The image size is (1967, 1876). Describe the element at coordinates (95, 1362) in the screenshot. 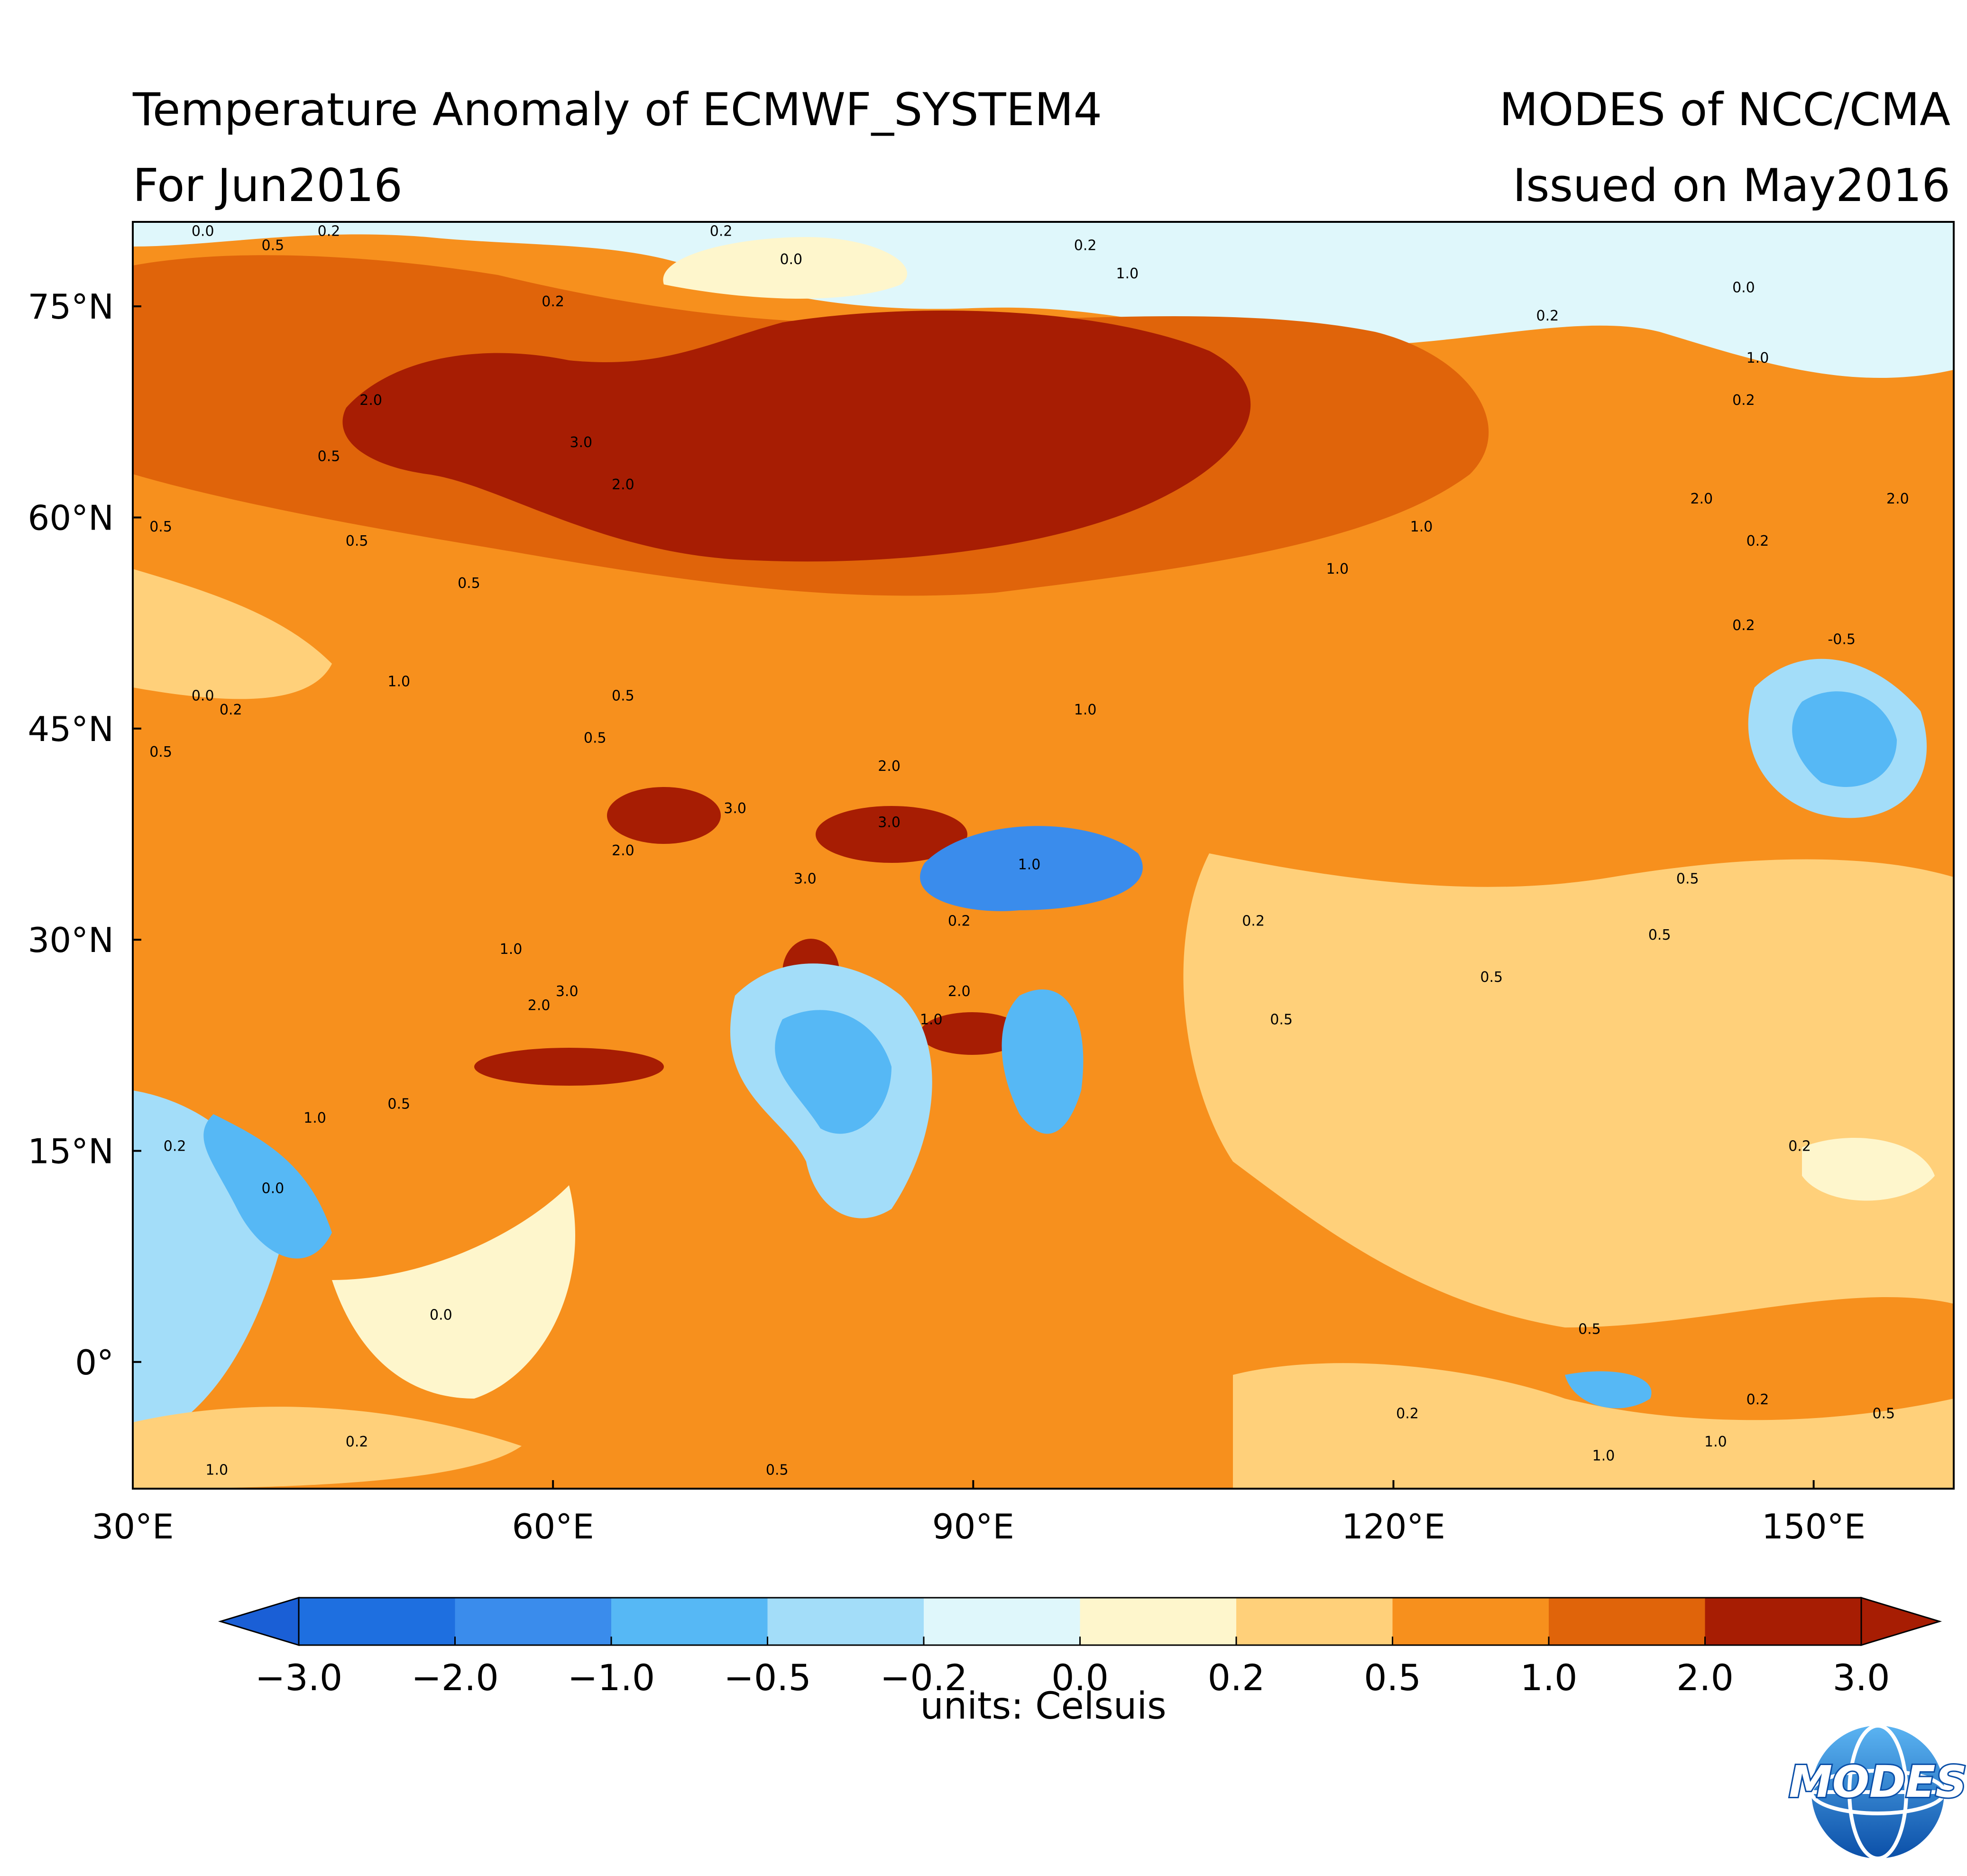

I see `y-tick-label: 0°` at that location.